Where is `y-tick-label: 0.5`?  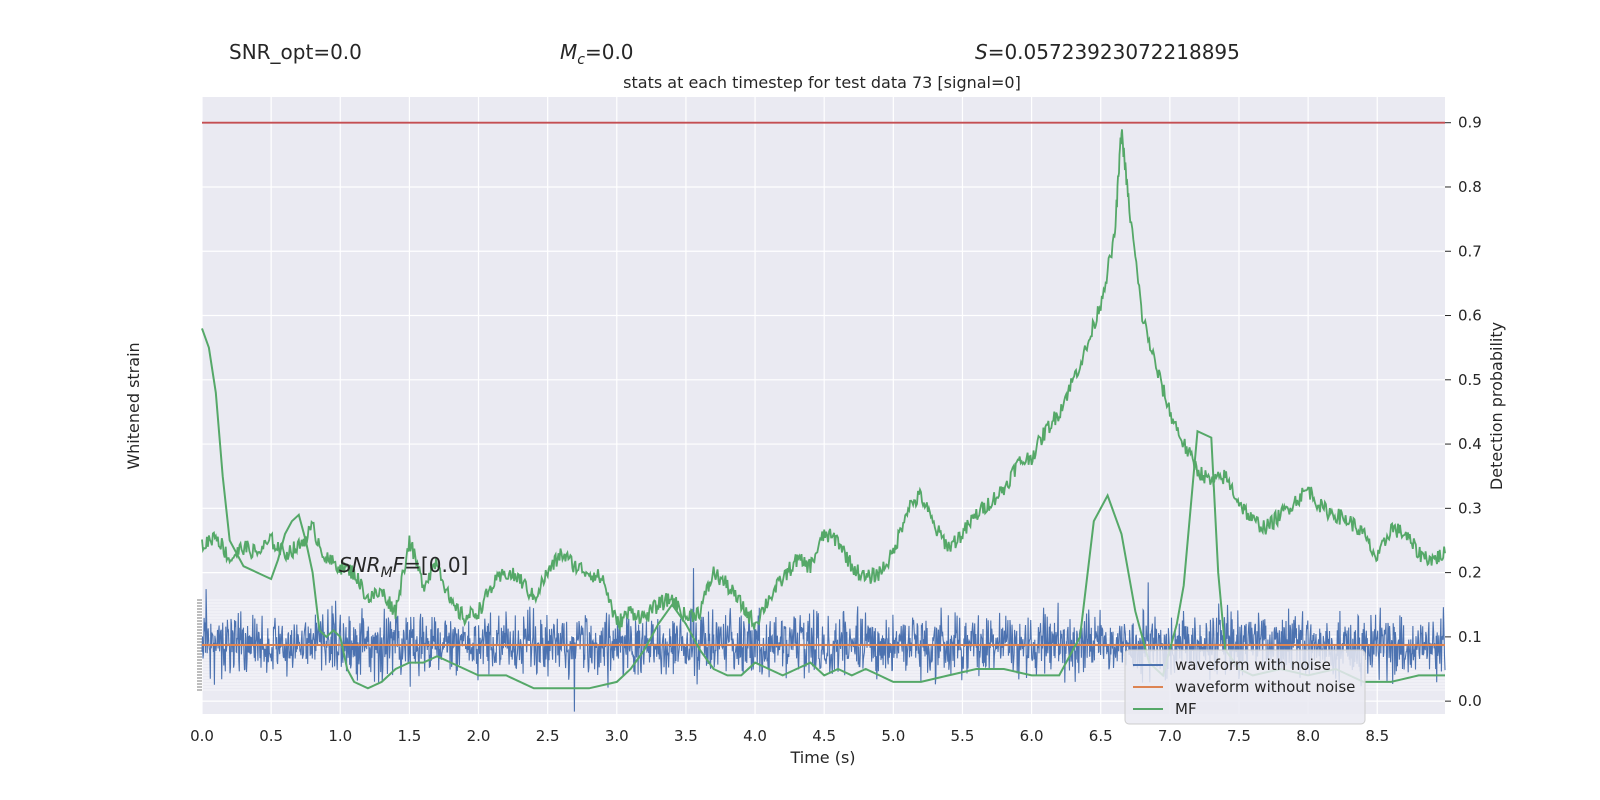
y-tick-label: 0.5 is located at coordinates (1470, 380).